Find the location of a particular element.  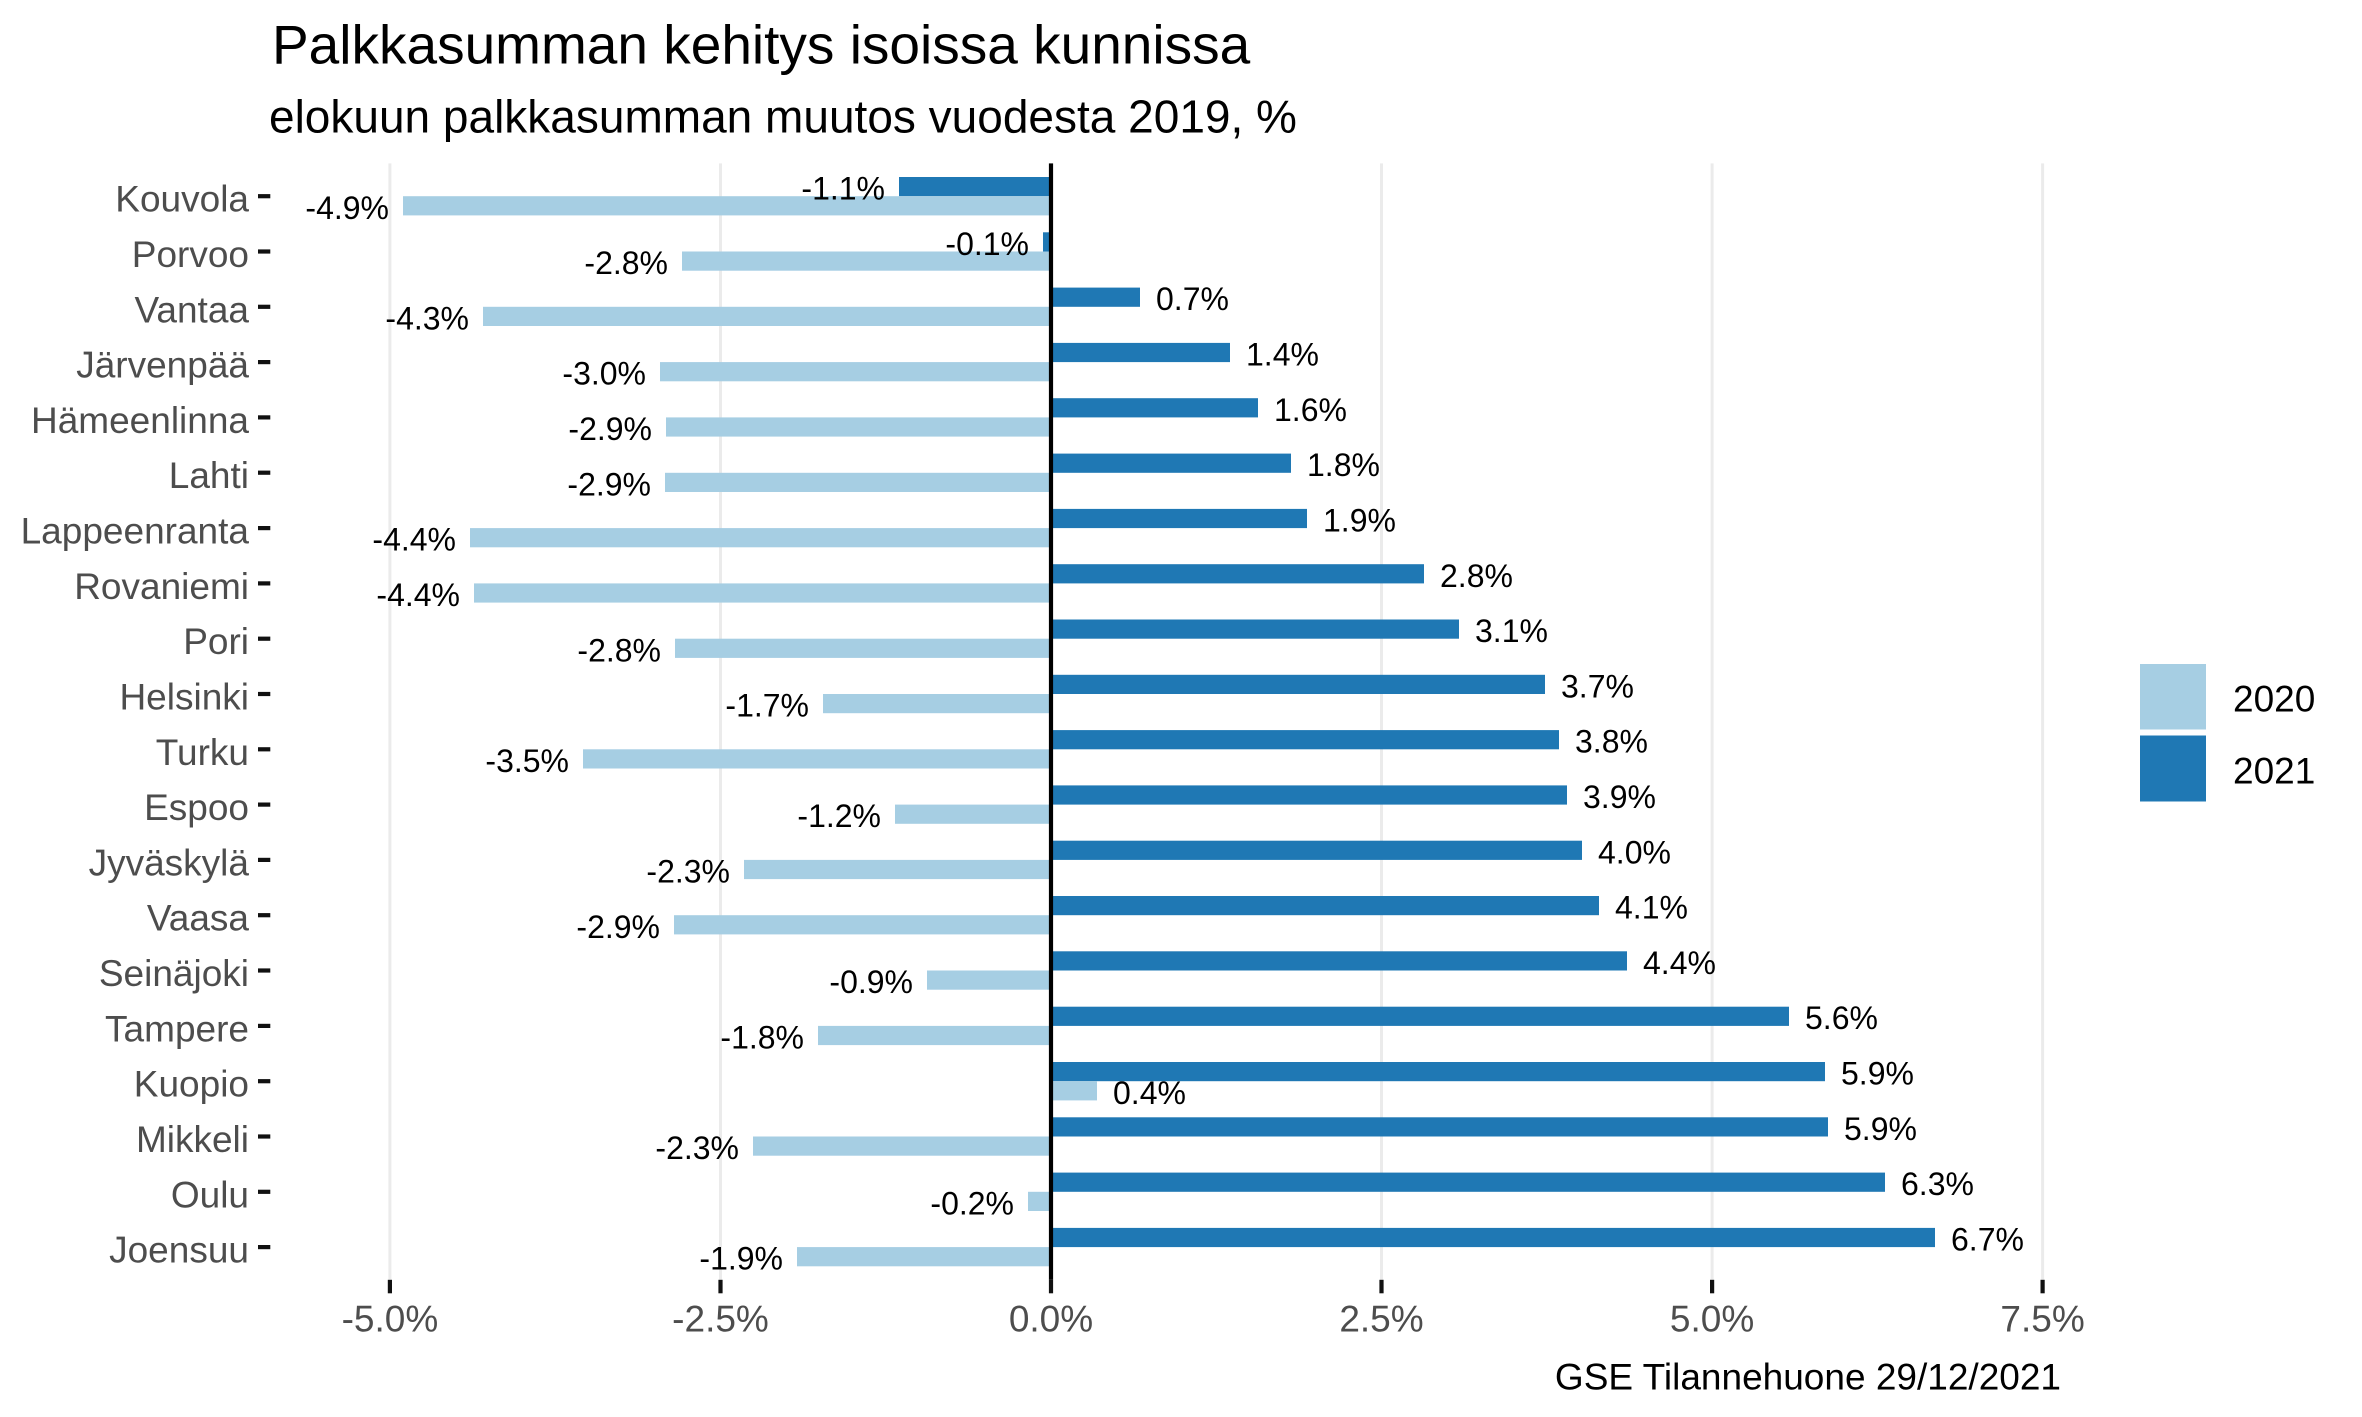

svg-text: Lappeenranta is located at coordinates (135, 531).